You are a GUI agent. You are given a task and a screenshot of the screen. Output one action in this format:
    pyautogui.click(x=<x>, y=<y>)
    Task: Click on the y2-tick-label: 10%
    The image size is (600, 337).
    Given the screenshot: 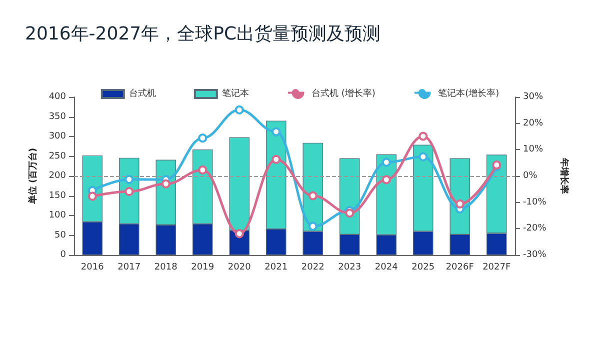 What is the action you would take?
    pyautogui.click(x=533, y=149)
    